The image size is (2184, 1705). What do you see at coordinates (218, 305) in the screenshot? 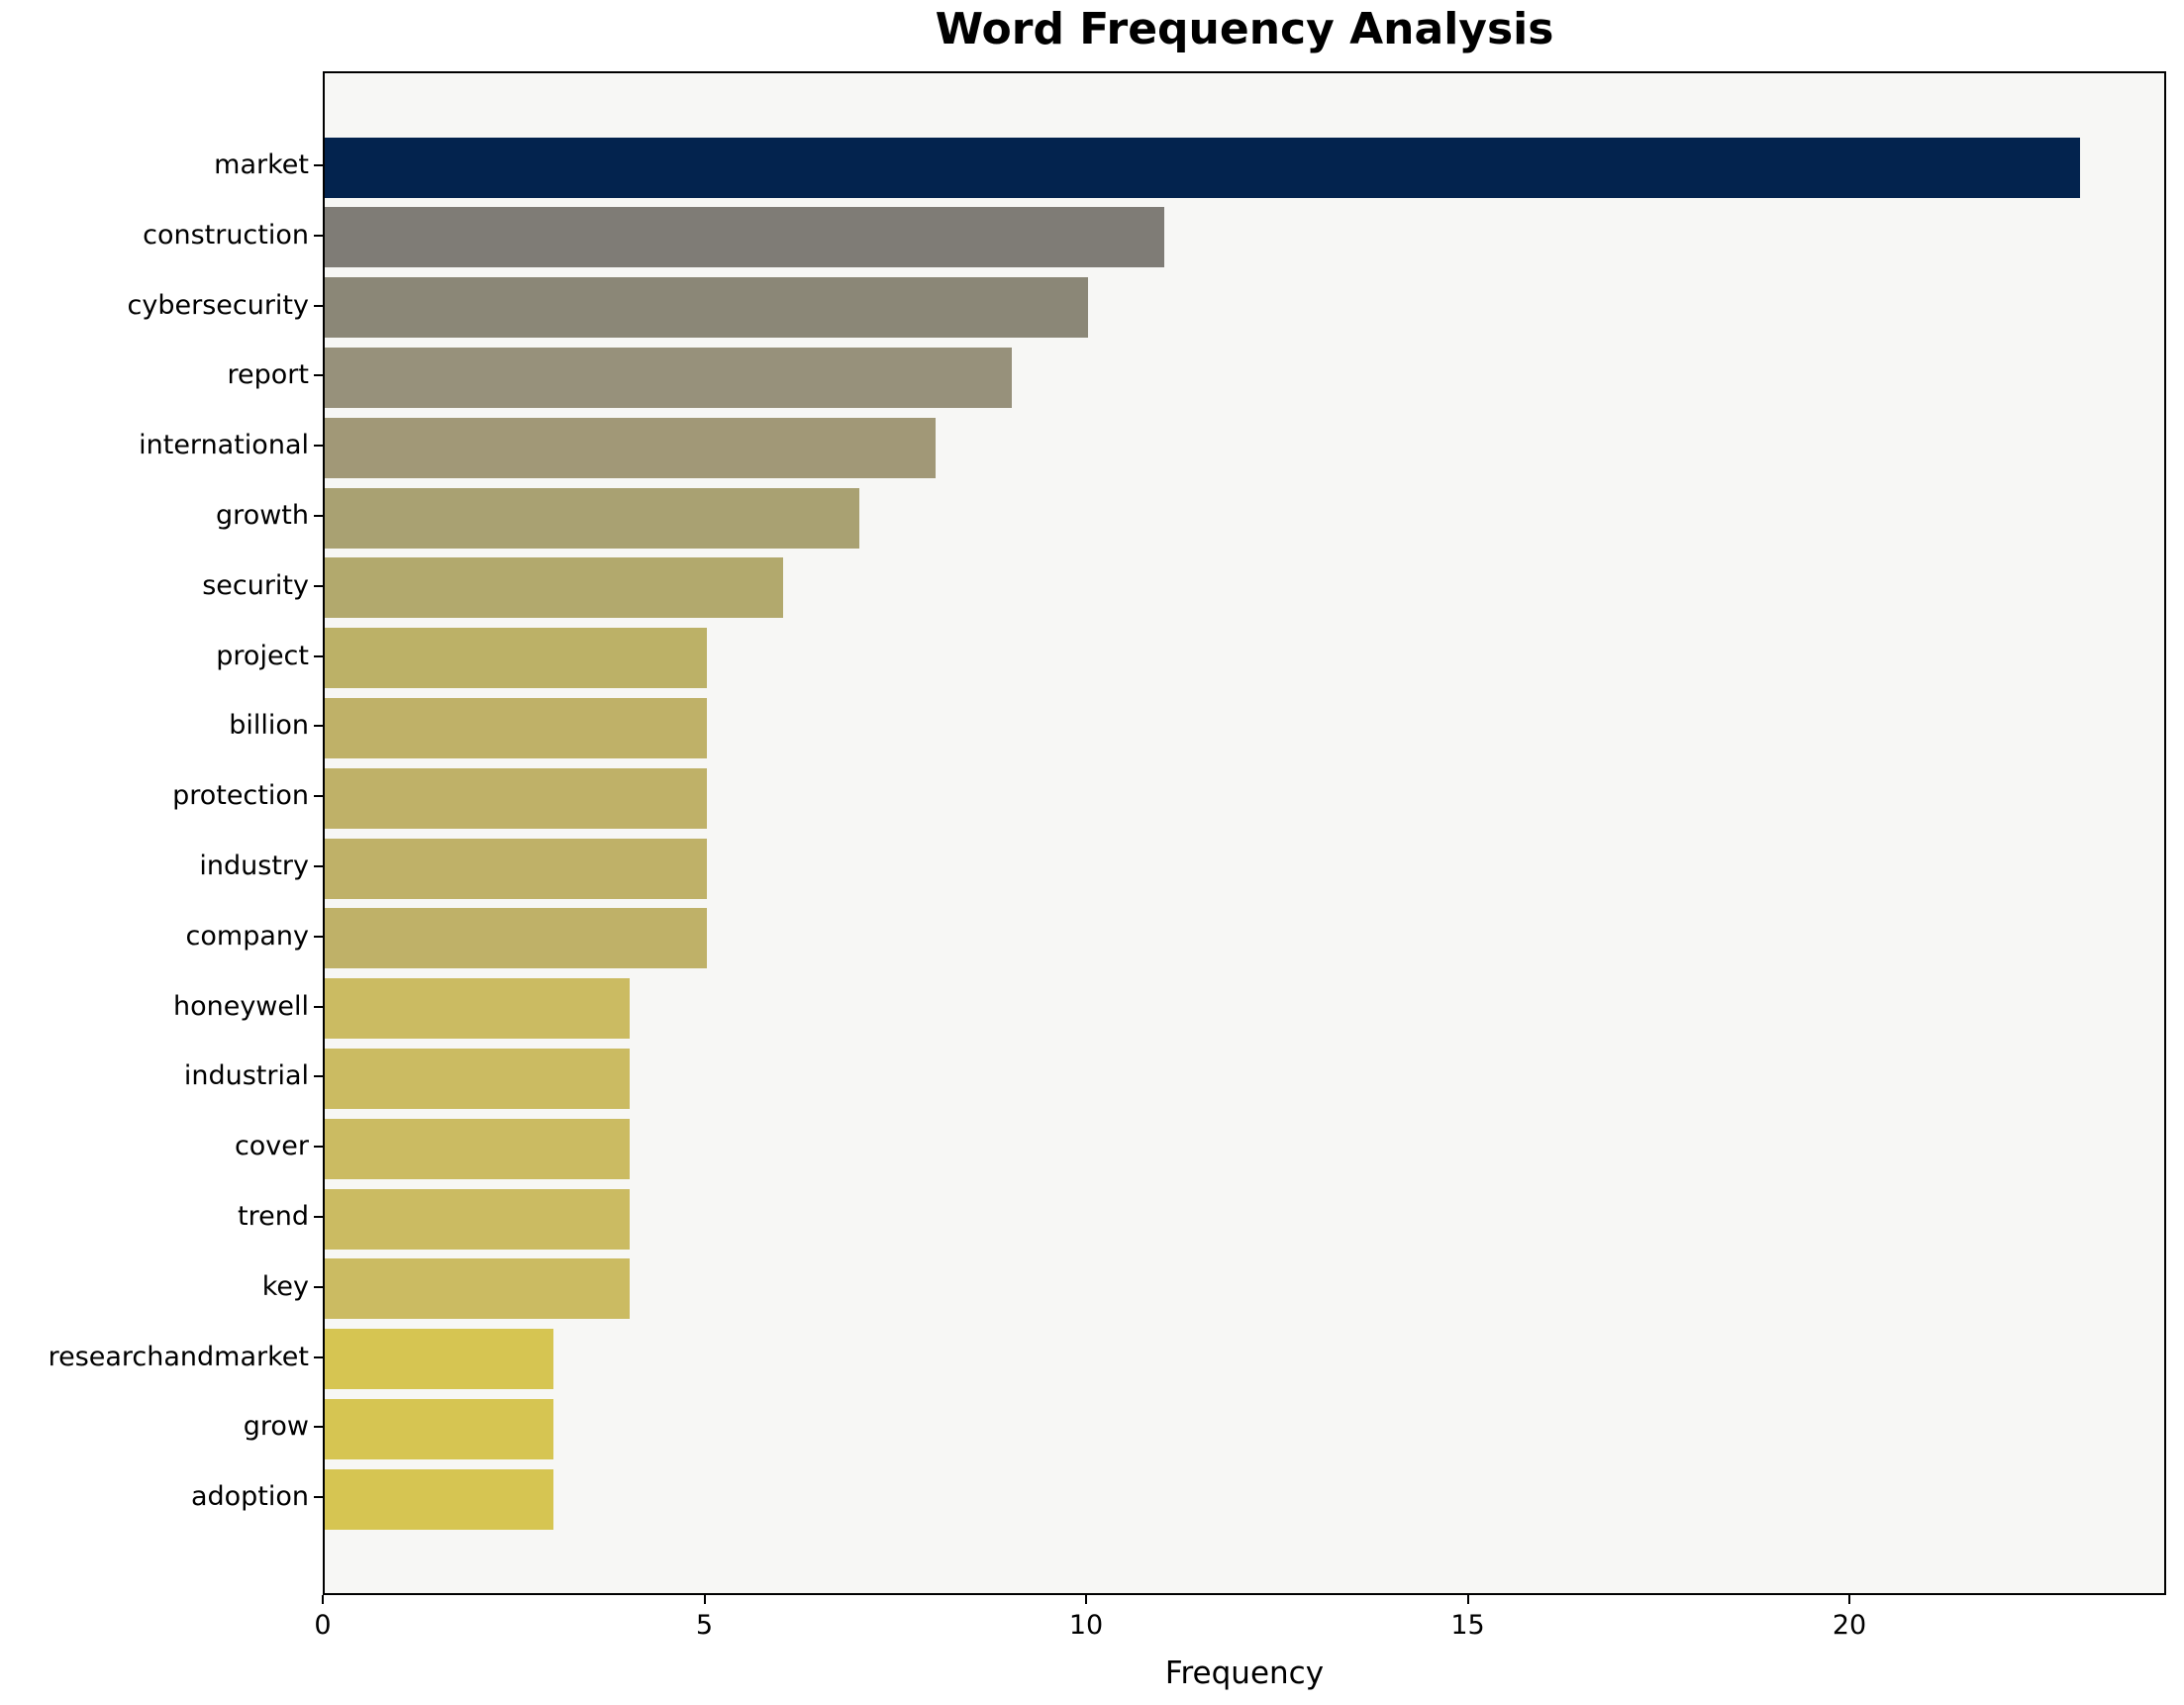
I see `y-tick-label-cybersecurity: cybersecurity` at bounding box center [218, 305].